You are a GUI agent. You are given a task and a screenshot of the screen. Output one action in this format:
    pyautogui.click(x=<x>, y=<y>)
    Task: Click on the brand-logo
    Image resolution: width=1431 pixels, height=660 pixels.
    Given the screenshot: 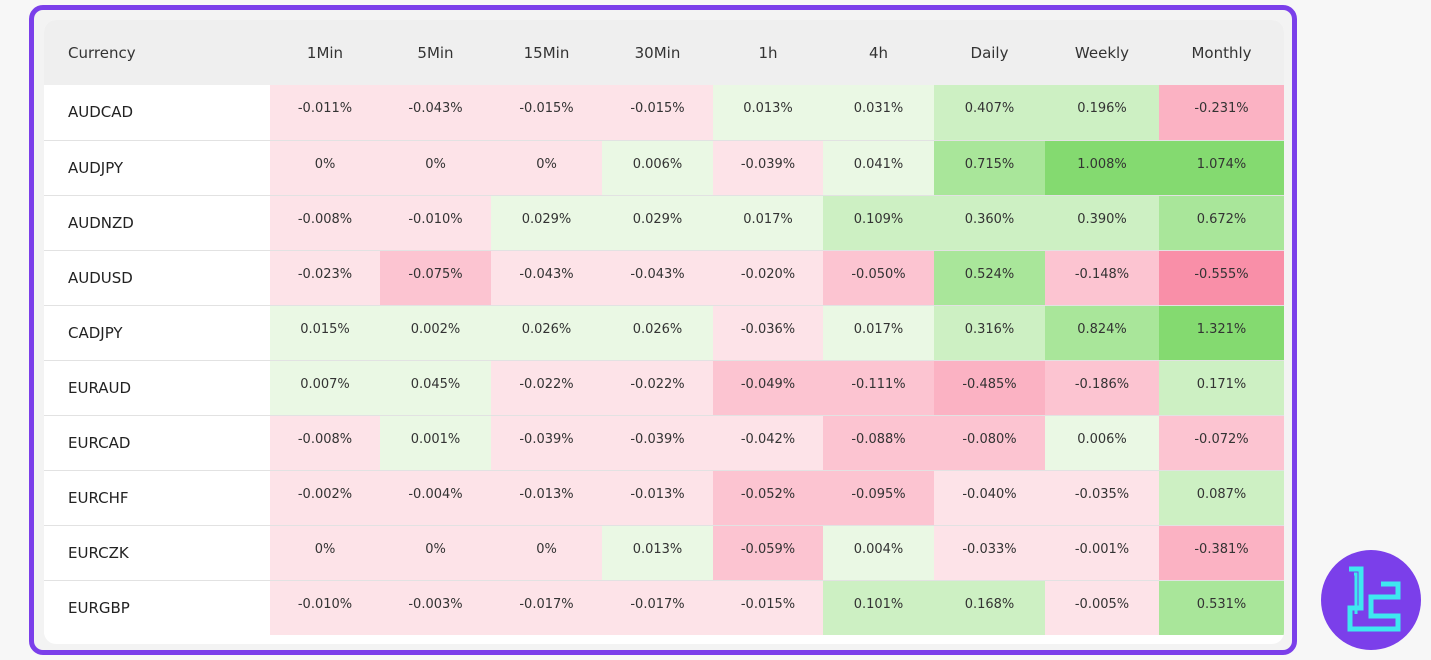 What is the action you would take?
    pyautogui.click(x=1371, y=600)
    